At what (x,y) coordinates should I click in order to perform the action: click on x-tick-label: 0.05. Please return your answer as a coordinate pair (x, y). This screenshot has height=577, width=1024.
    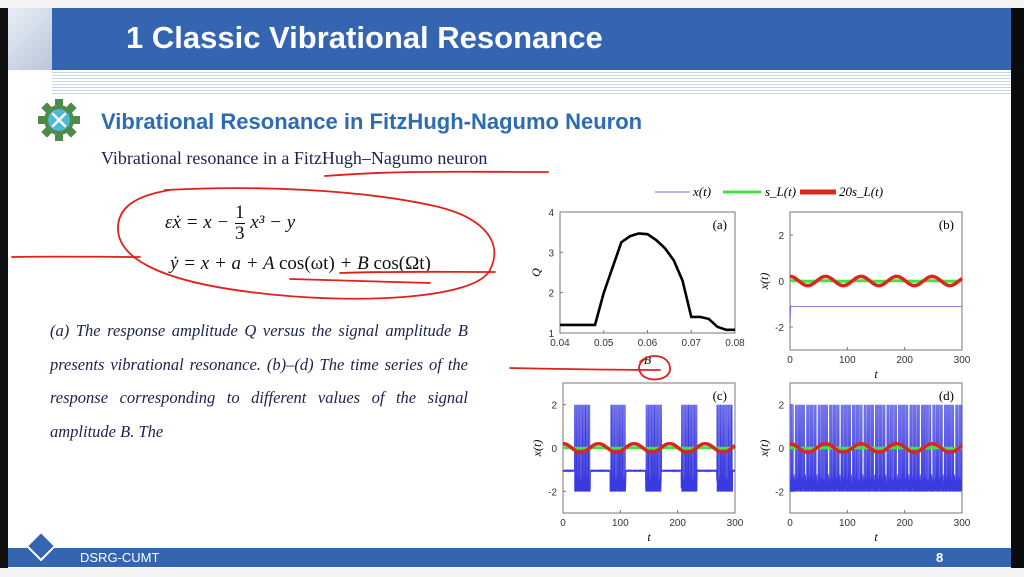
    Looking at the image, I should click on (604, 343).